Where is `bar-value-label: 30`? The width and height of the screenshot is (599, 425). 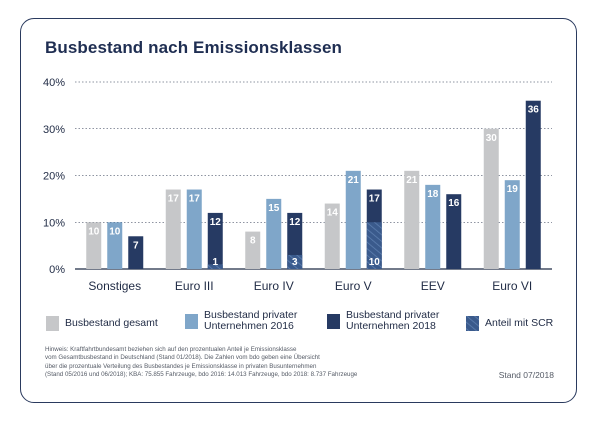
bar-value-label: 30 is located at coordinates (492, 138).